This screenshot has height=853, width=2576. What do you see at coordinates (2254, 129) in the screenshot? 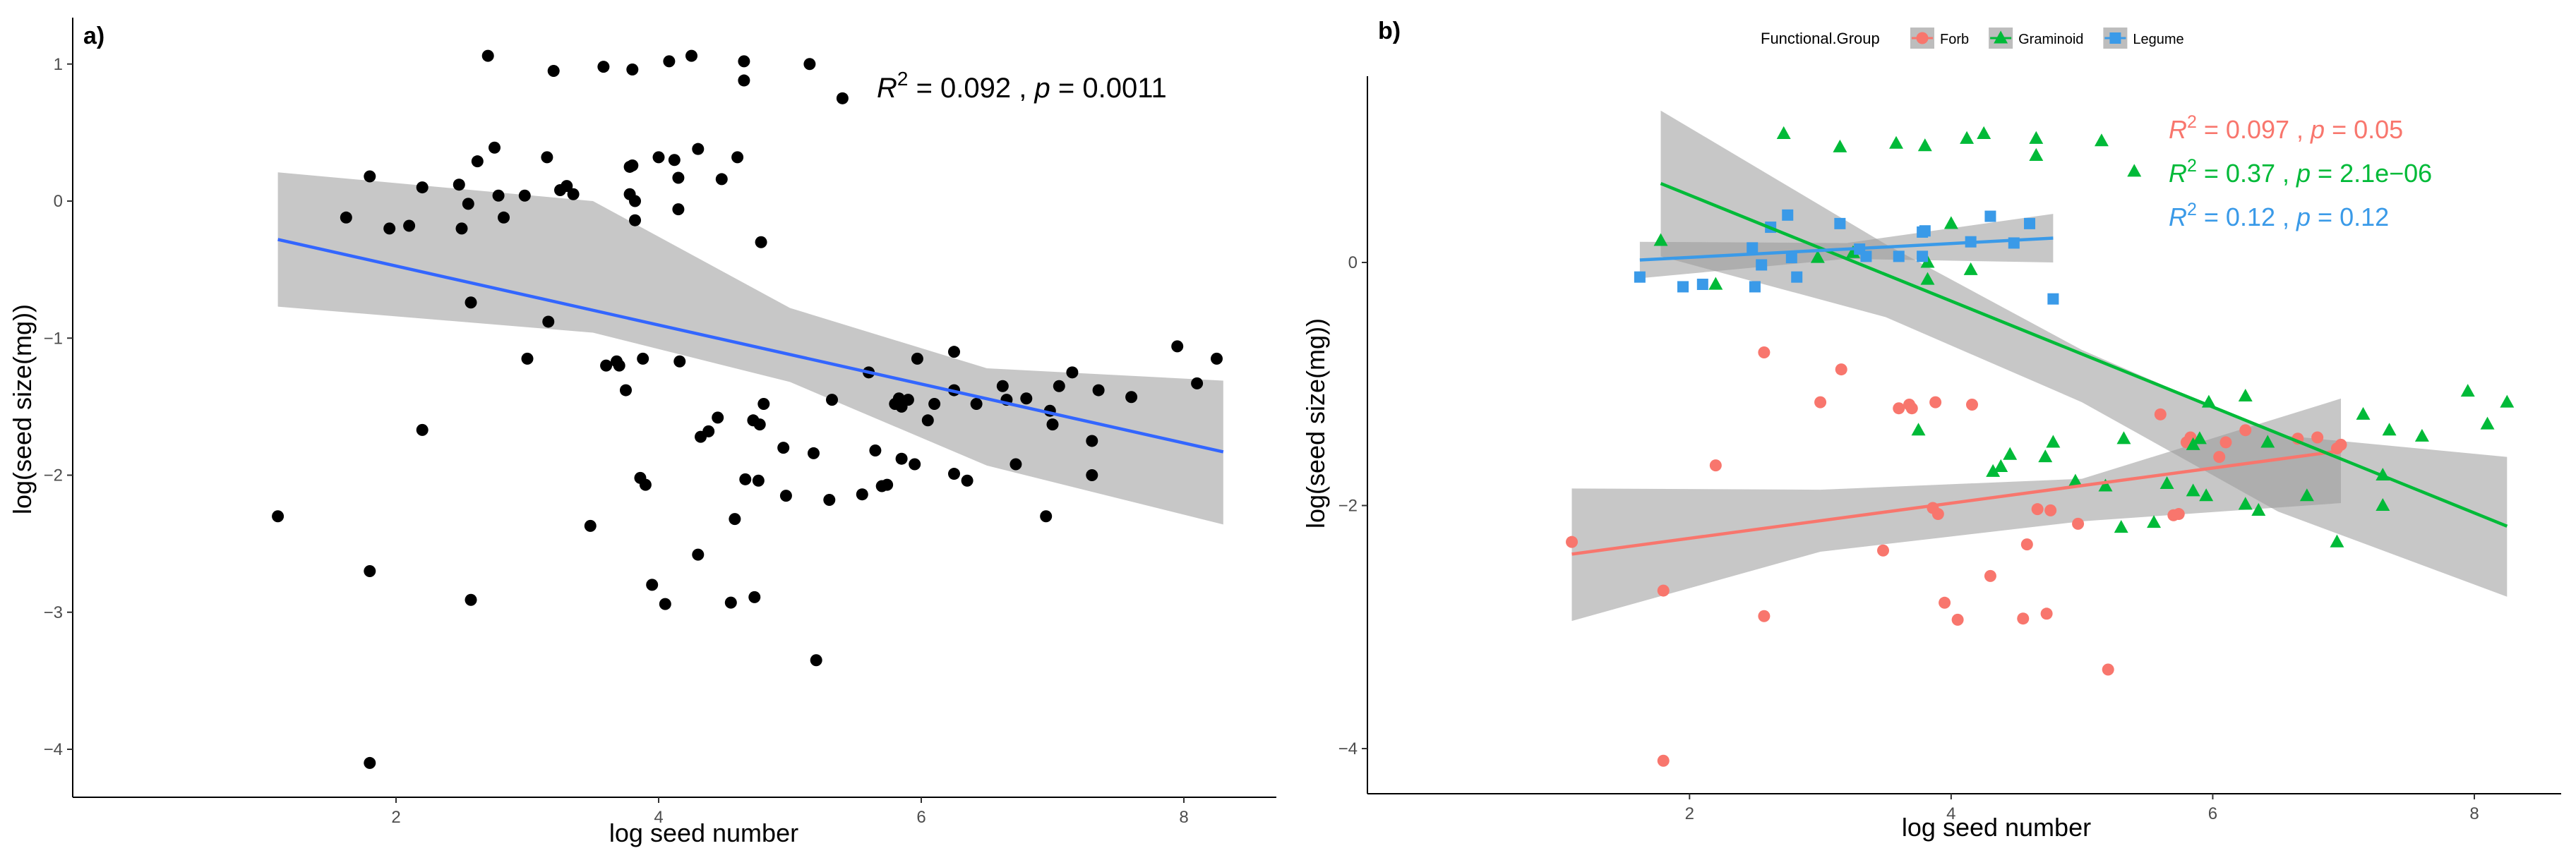
I see `r2-value: = 0.097 ,` at bounding box center [2254, 129].